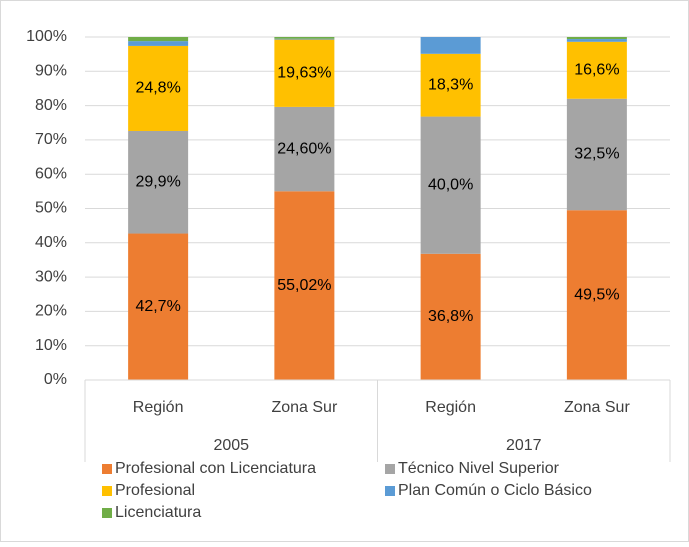 The width and height of the screenshot is (689, 547). I want to click on data-label: 42,7%, so click(157, 306).